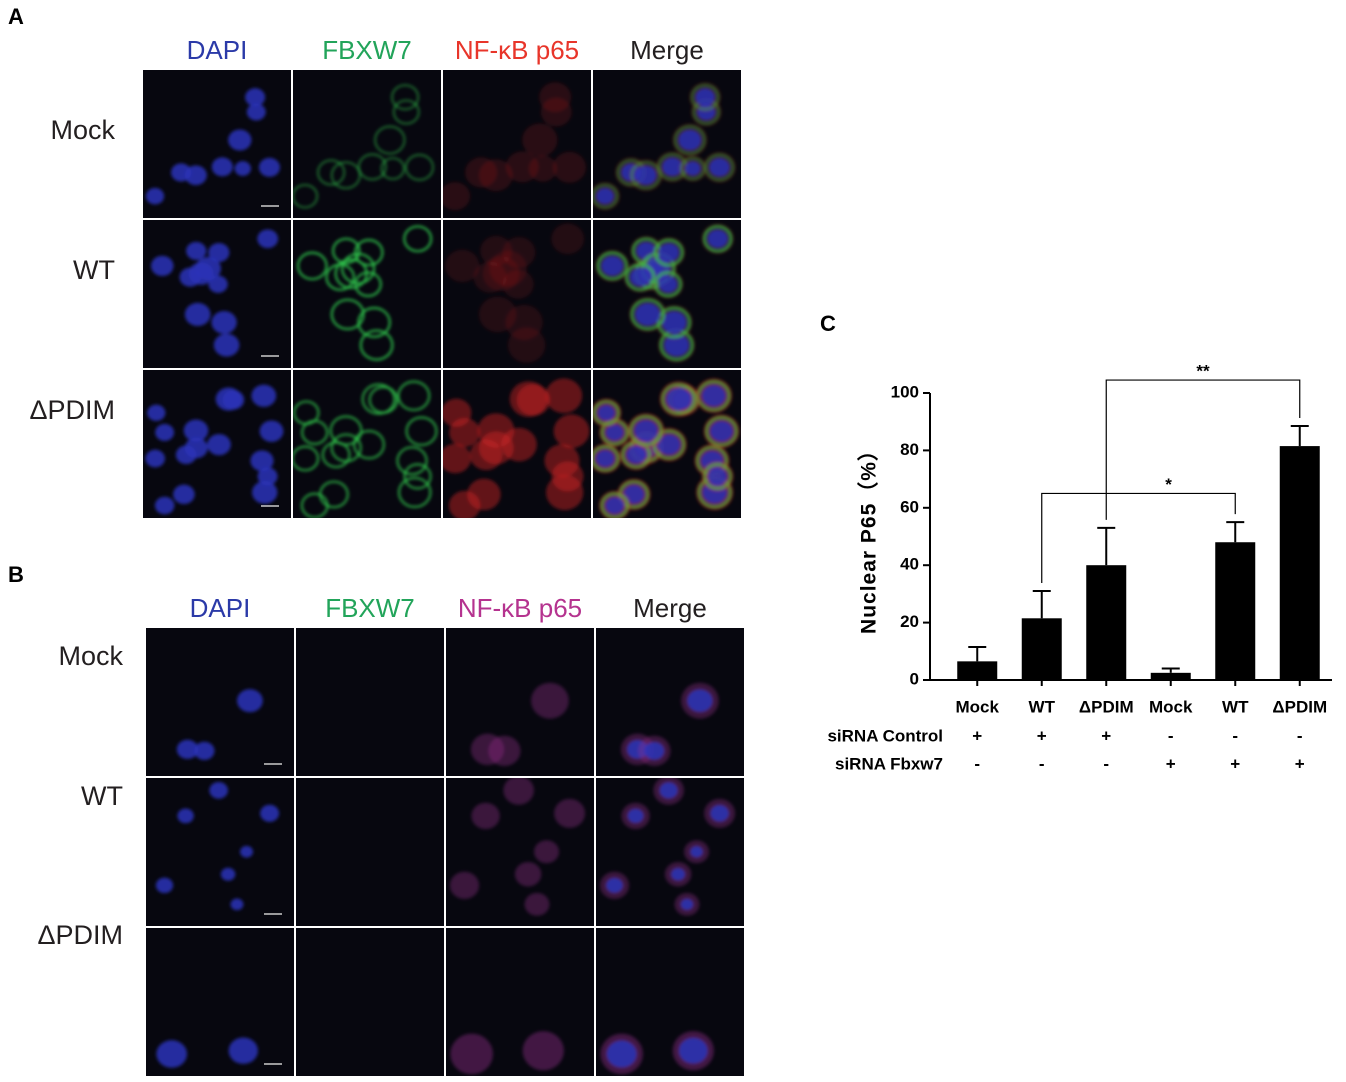 Image resolution: width=1346 pixels, height=1082 pixels. I want to click on row-label: Mock, so click(90, 656).